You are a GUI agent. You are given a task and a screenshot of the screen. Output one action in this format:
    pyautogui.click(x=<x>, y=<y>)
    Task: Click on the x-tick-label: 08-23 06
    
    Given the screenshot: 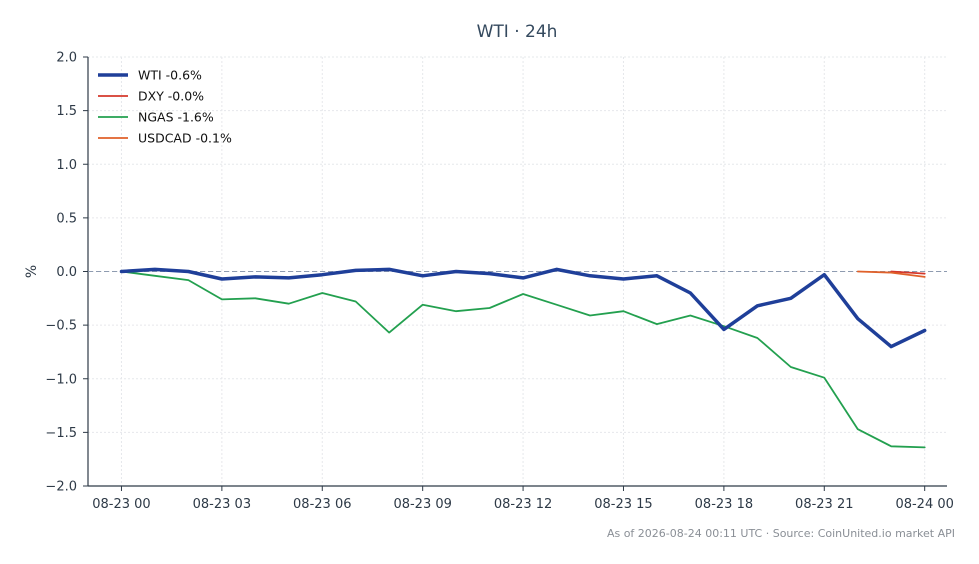 What is the action you would take?
    pyautogui.click(x=322, y=504)
    